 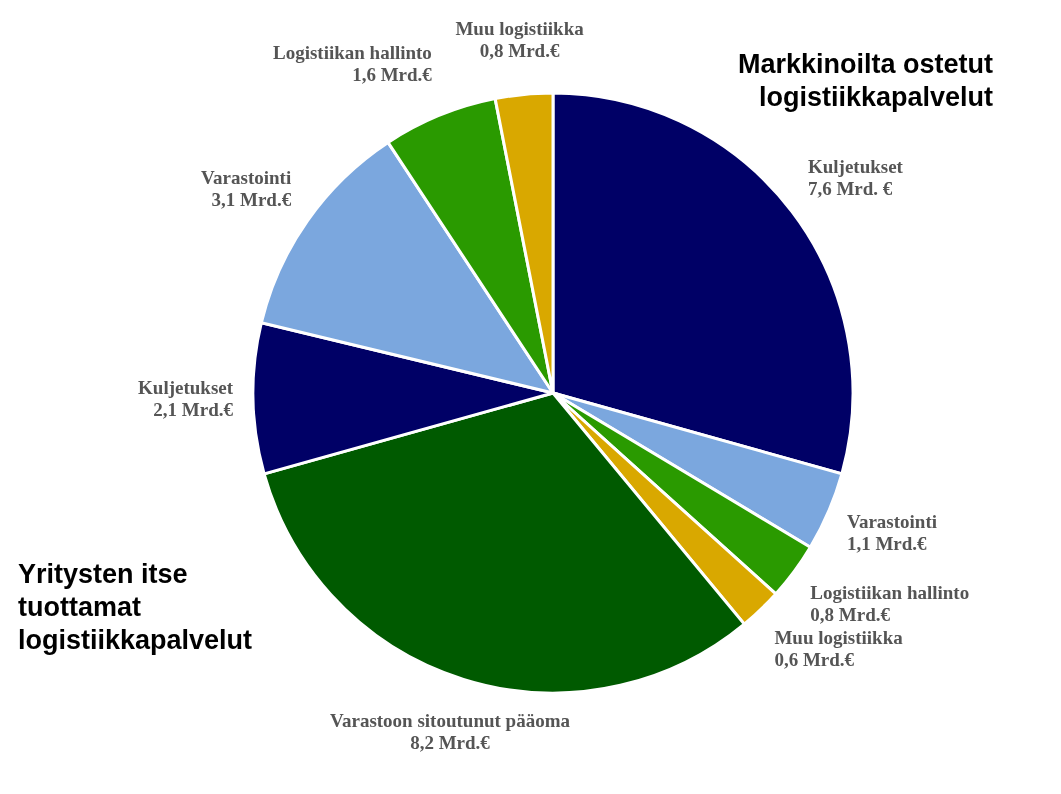 What do you see at coordinates (850, 189) in the screenshot?
I see `data-label: 7,6 Mrd. €` at bounding box center [850, 189].